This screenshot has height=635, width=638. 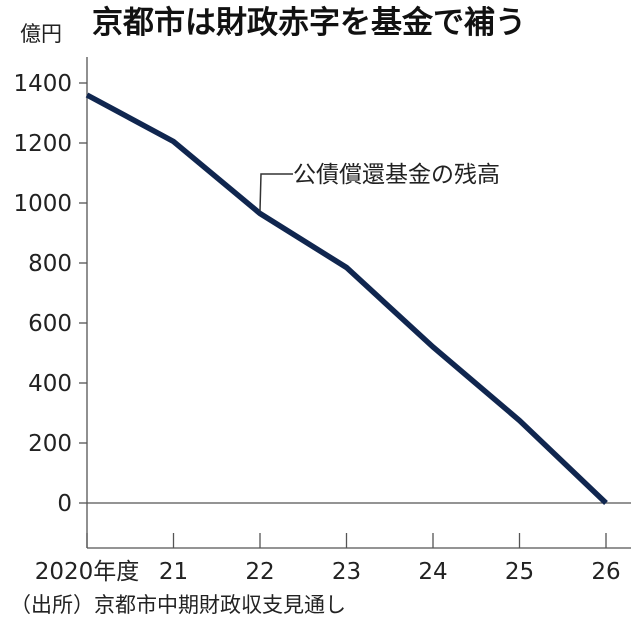 I want to click on x-tick-label: 24, so click(x=432, y=572).